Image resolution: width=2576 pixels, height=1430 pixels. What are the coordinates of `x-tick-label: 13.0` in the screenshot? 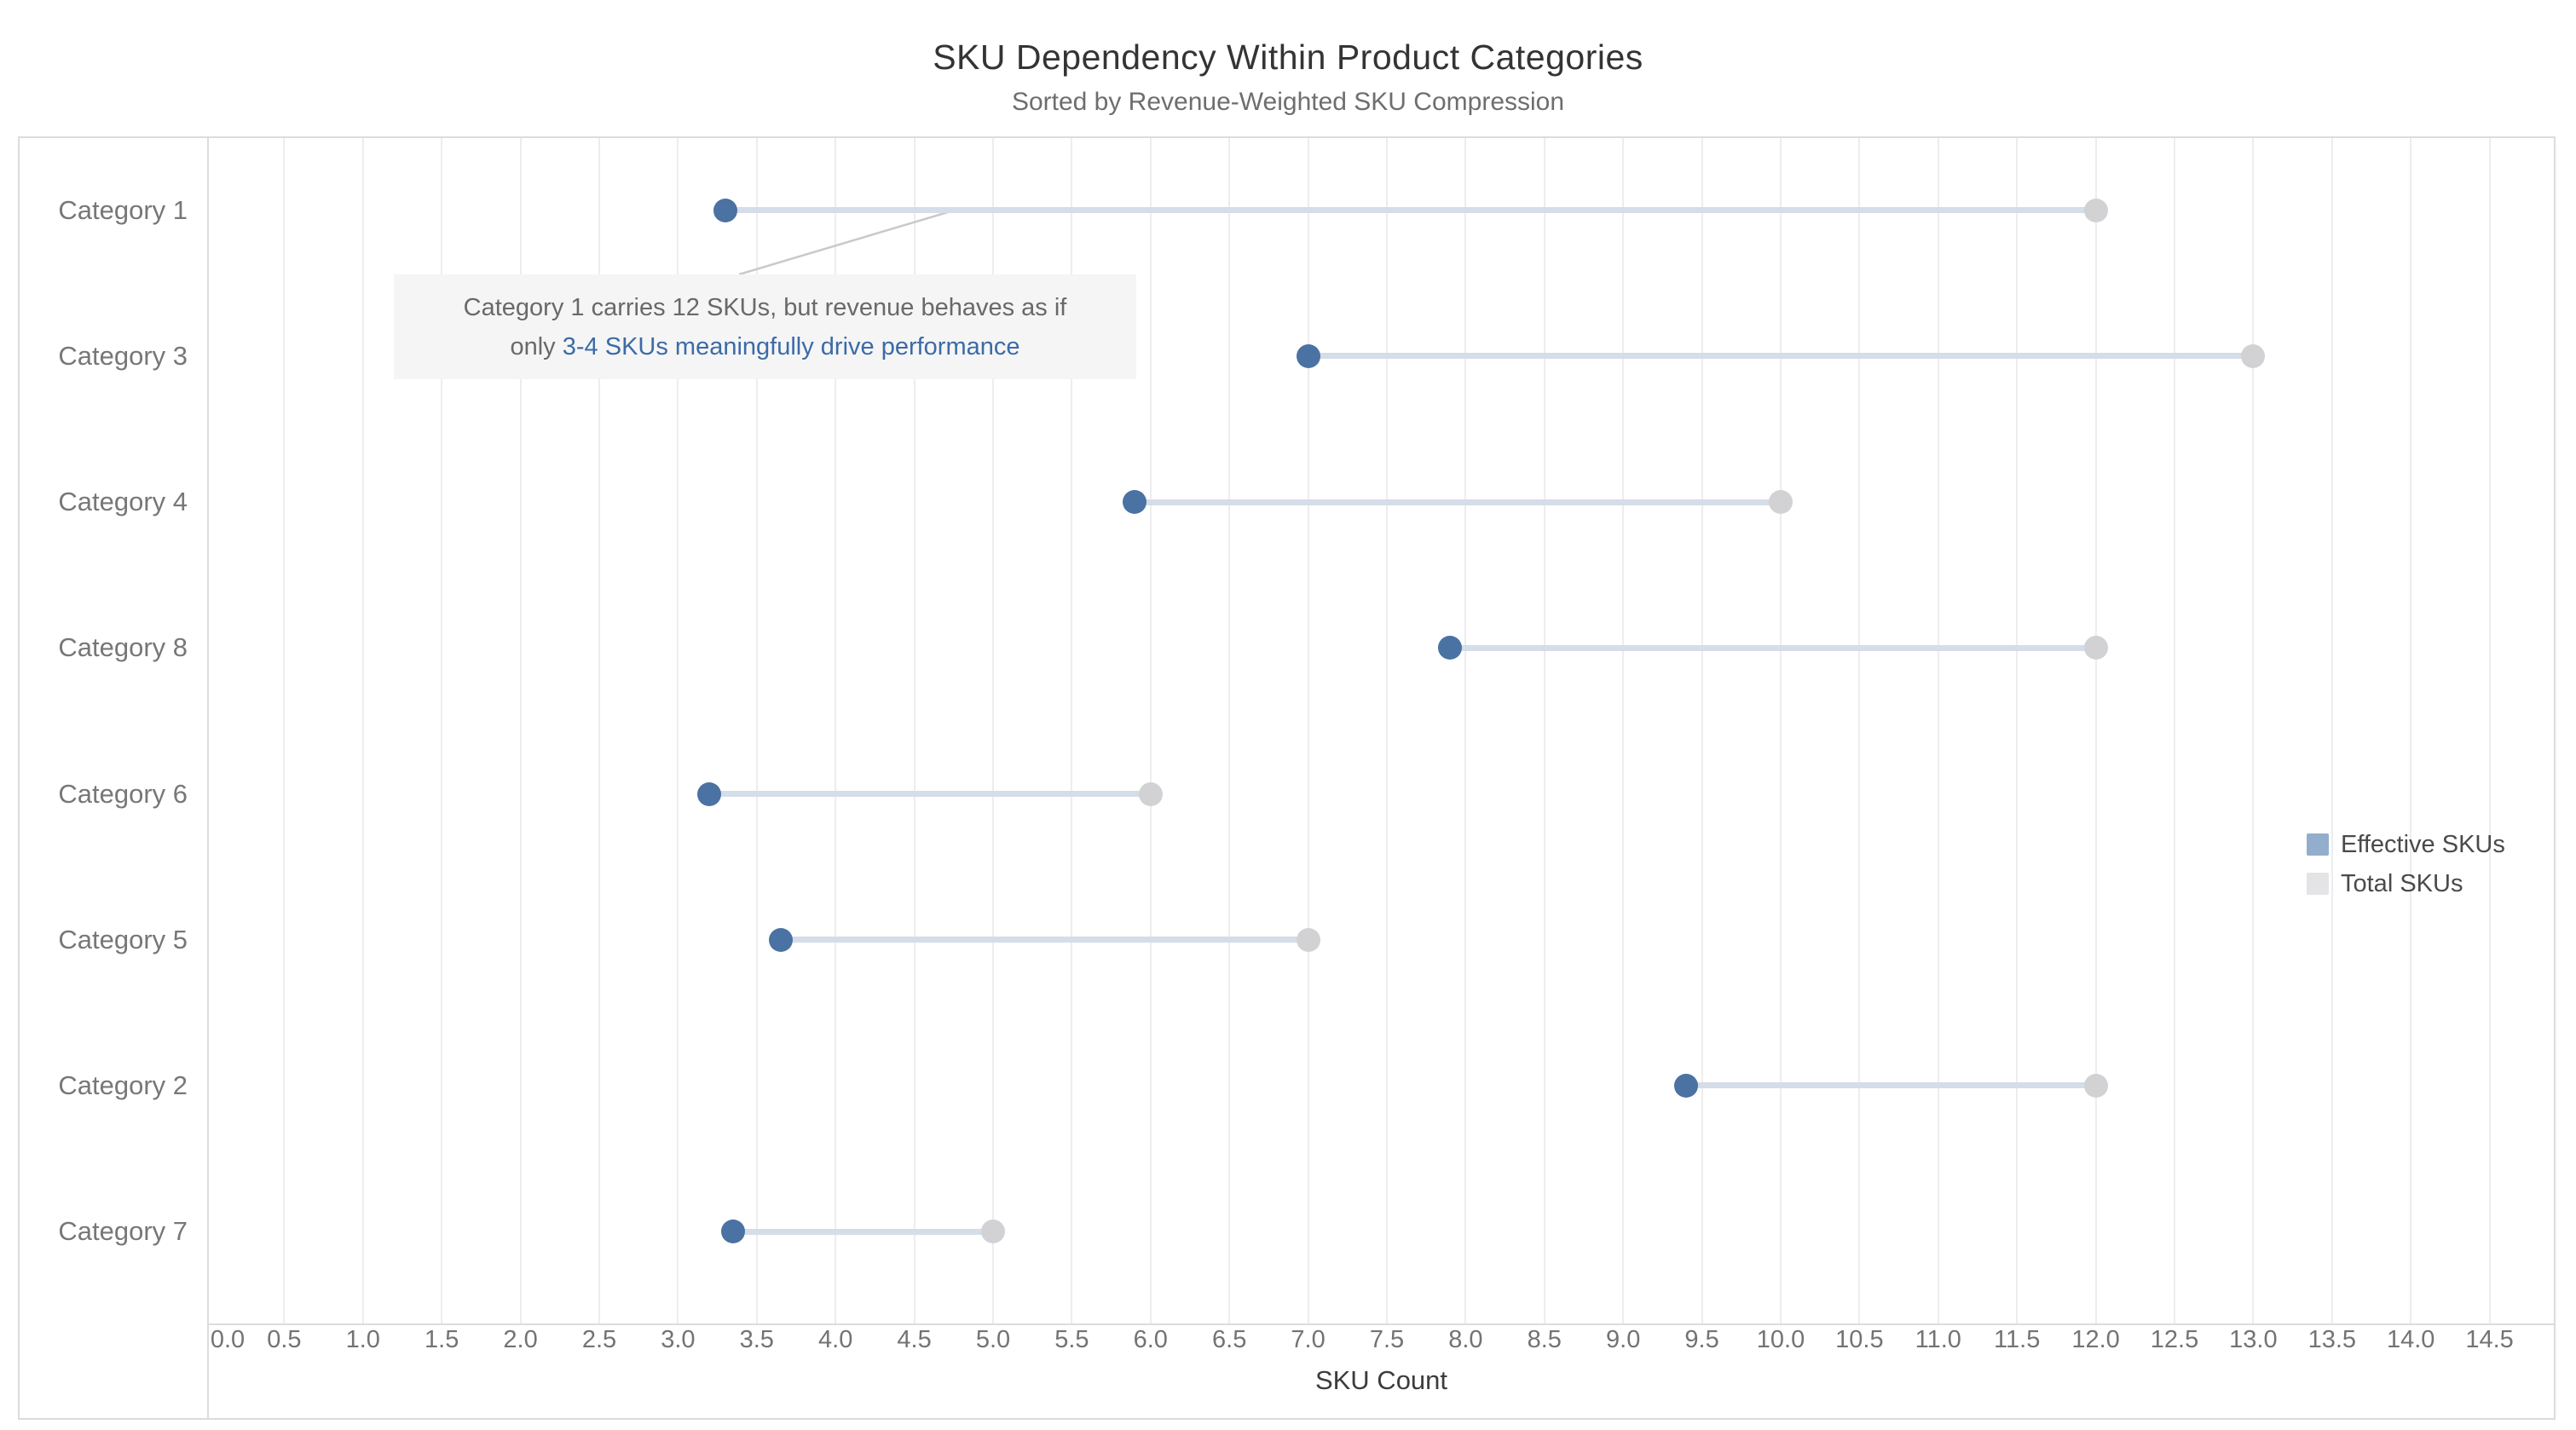 It's located at (2253, 1339).